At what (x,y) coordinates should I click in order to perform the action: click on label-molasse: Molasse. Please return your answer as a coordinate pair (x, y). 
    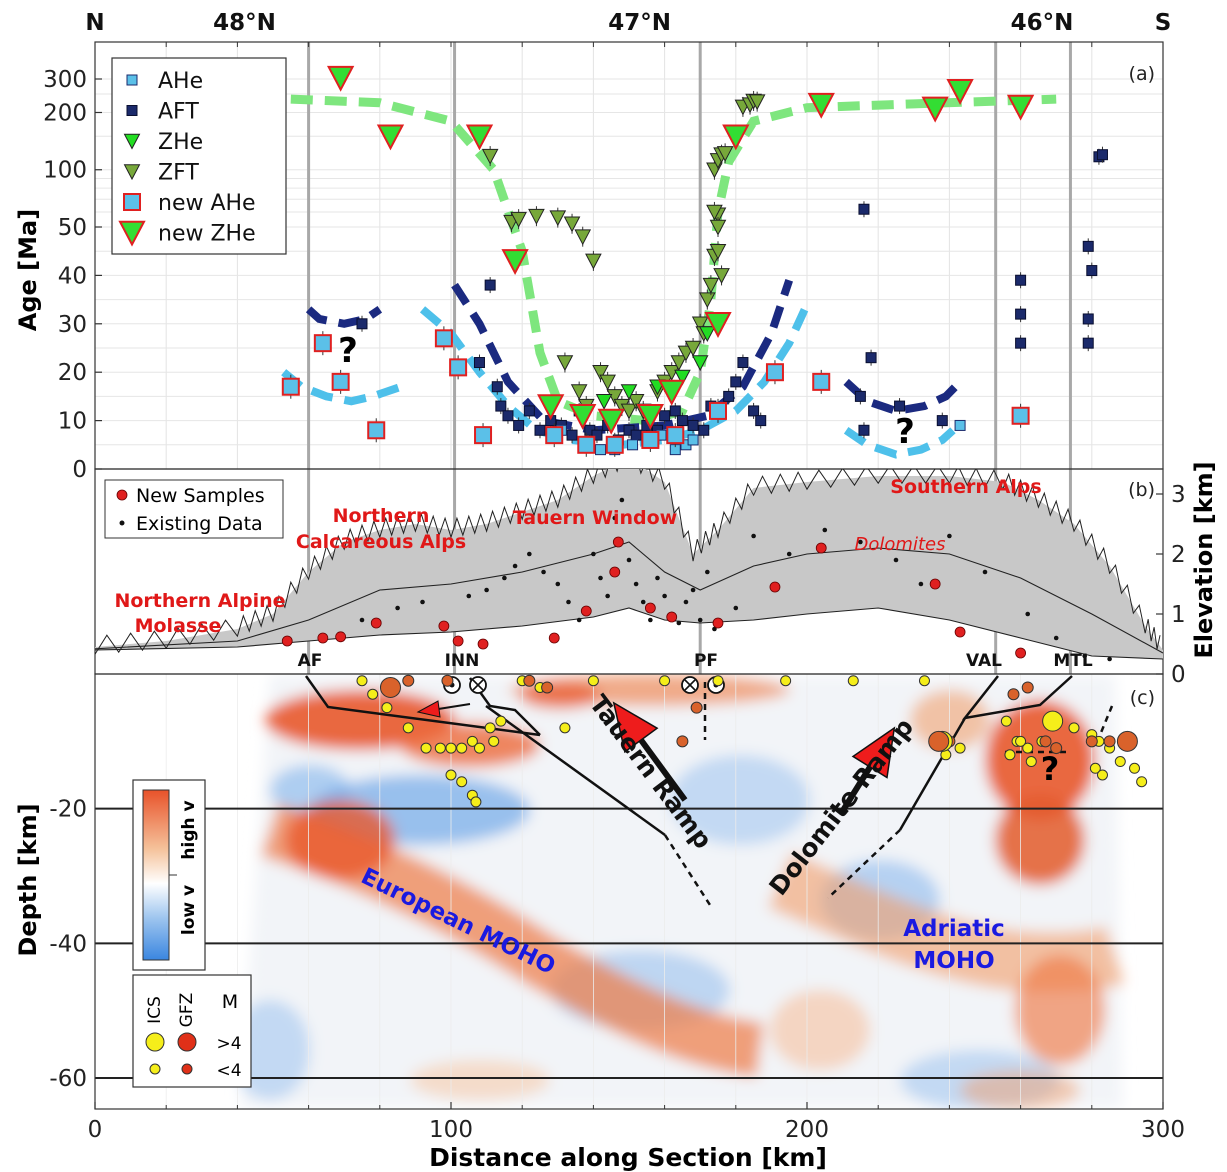
    Looking at the image, I should click on (178, 626).